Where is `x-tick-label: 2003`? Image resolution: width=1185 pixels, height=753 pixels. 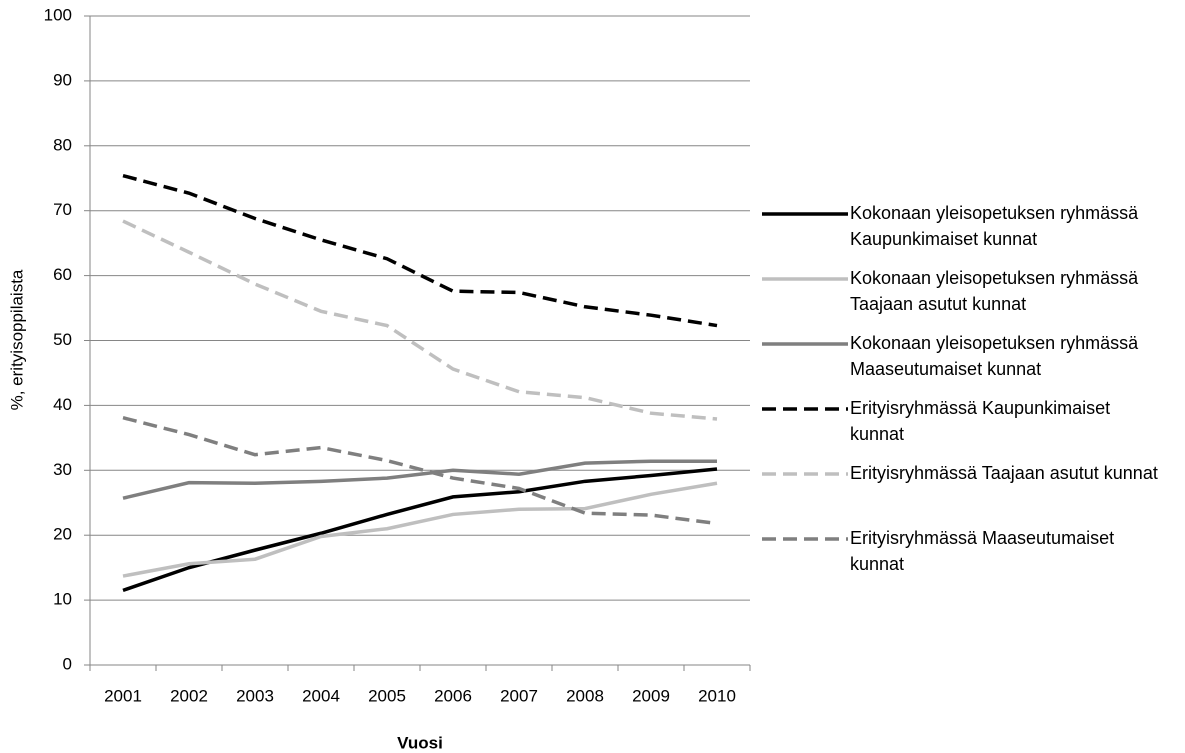 x-tick-label: 2003 is located at coordinates (255, 695).